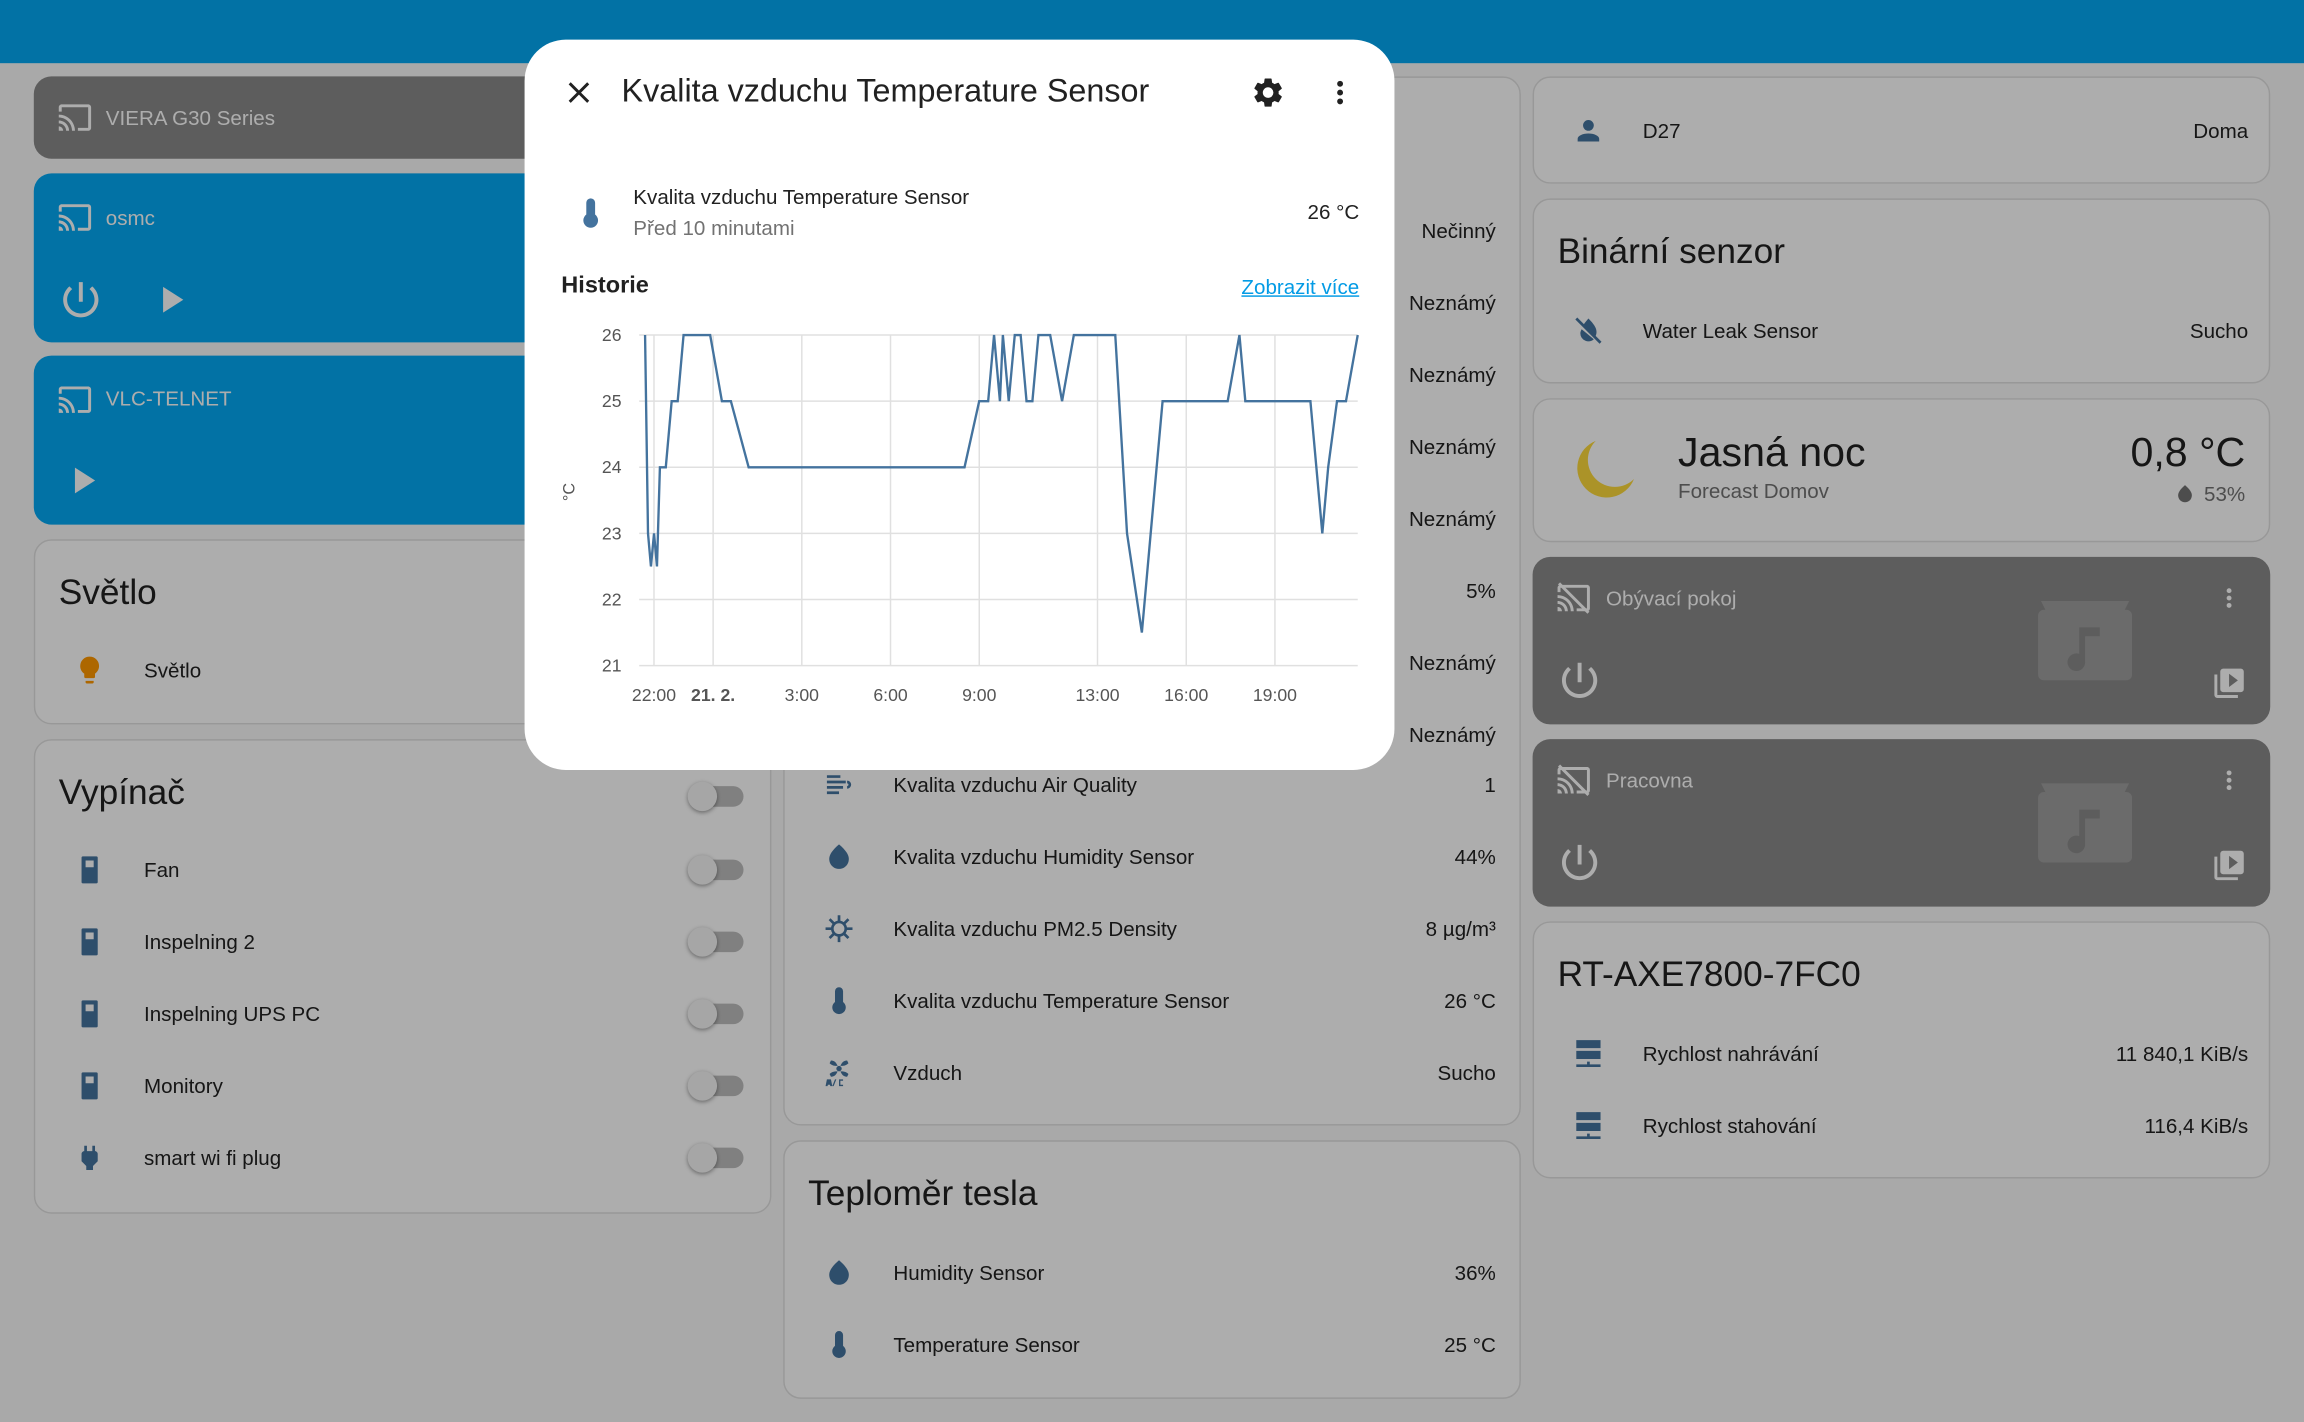 This screenshot has width=2304, height=1422. I want to click on switch-row-monitory: Monitory, so click(406, 1085).